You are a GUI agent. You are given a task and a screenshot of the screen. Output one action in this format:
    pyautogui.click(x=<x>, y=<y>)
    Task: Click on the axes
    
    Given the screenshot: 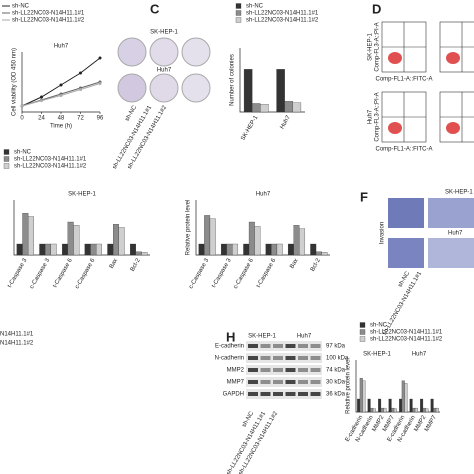 What is the action you would take?
    pyautogui.click(x=262, y=228)
    